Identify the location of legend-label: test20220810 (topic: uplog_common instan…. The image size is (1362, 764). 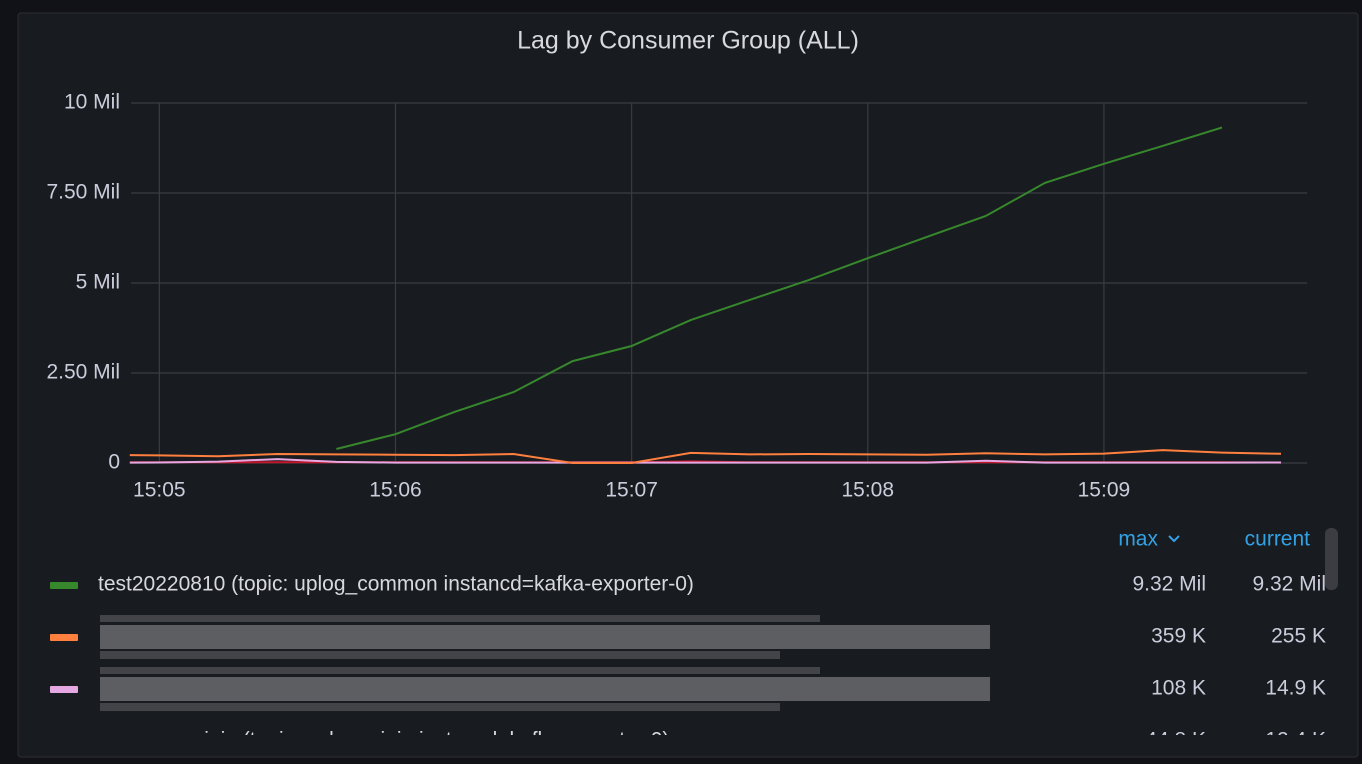
(396, 584).